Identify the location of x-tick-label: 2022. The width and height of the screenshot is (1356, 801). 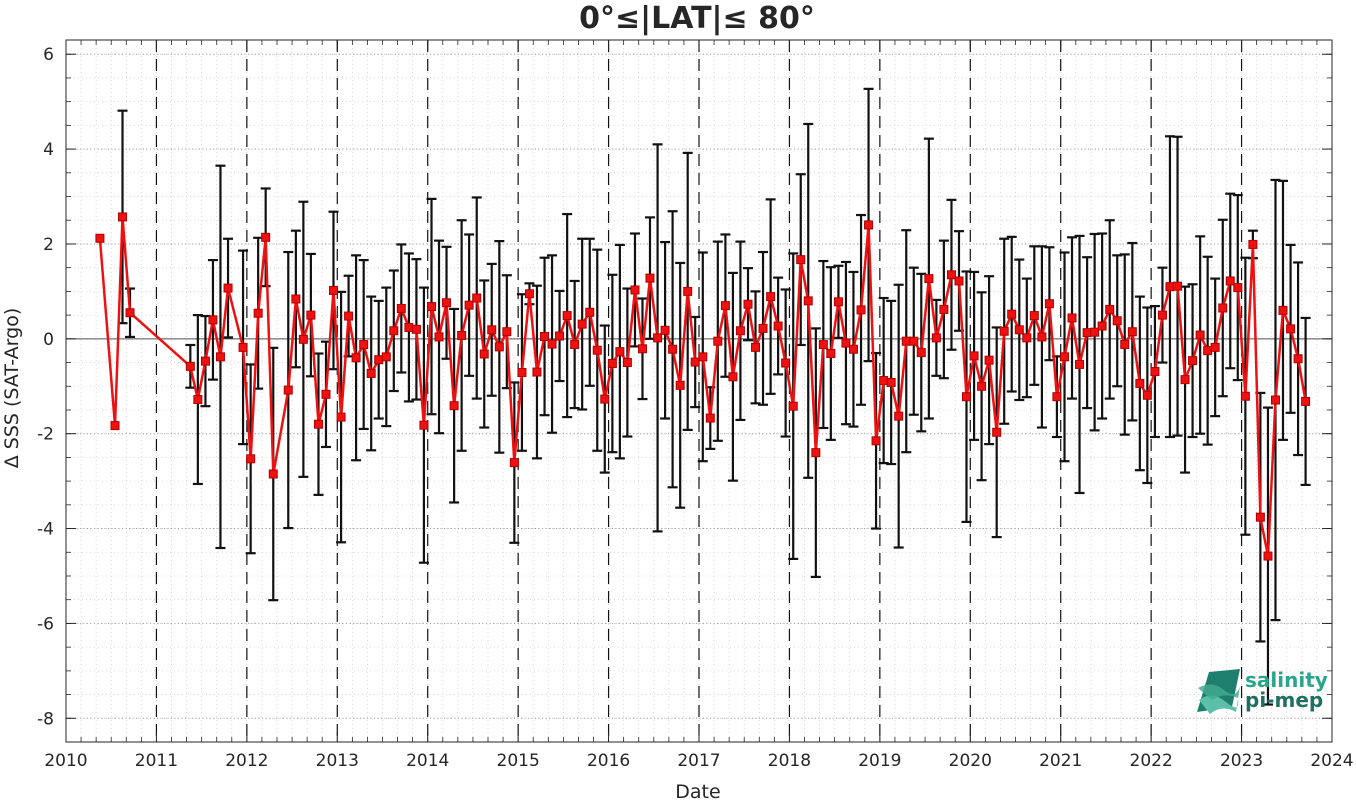
(1151, 761).